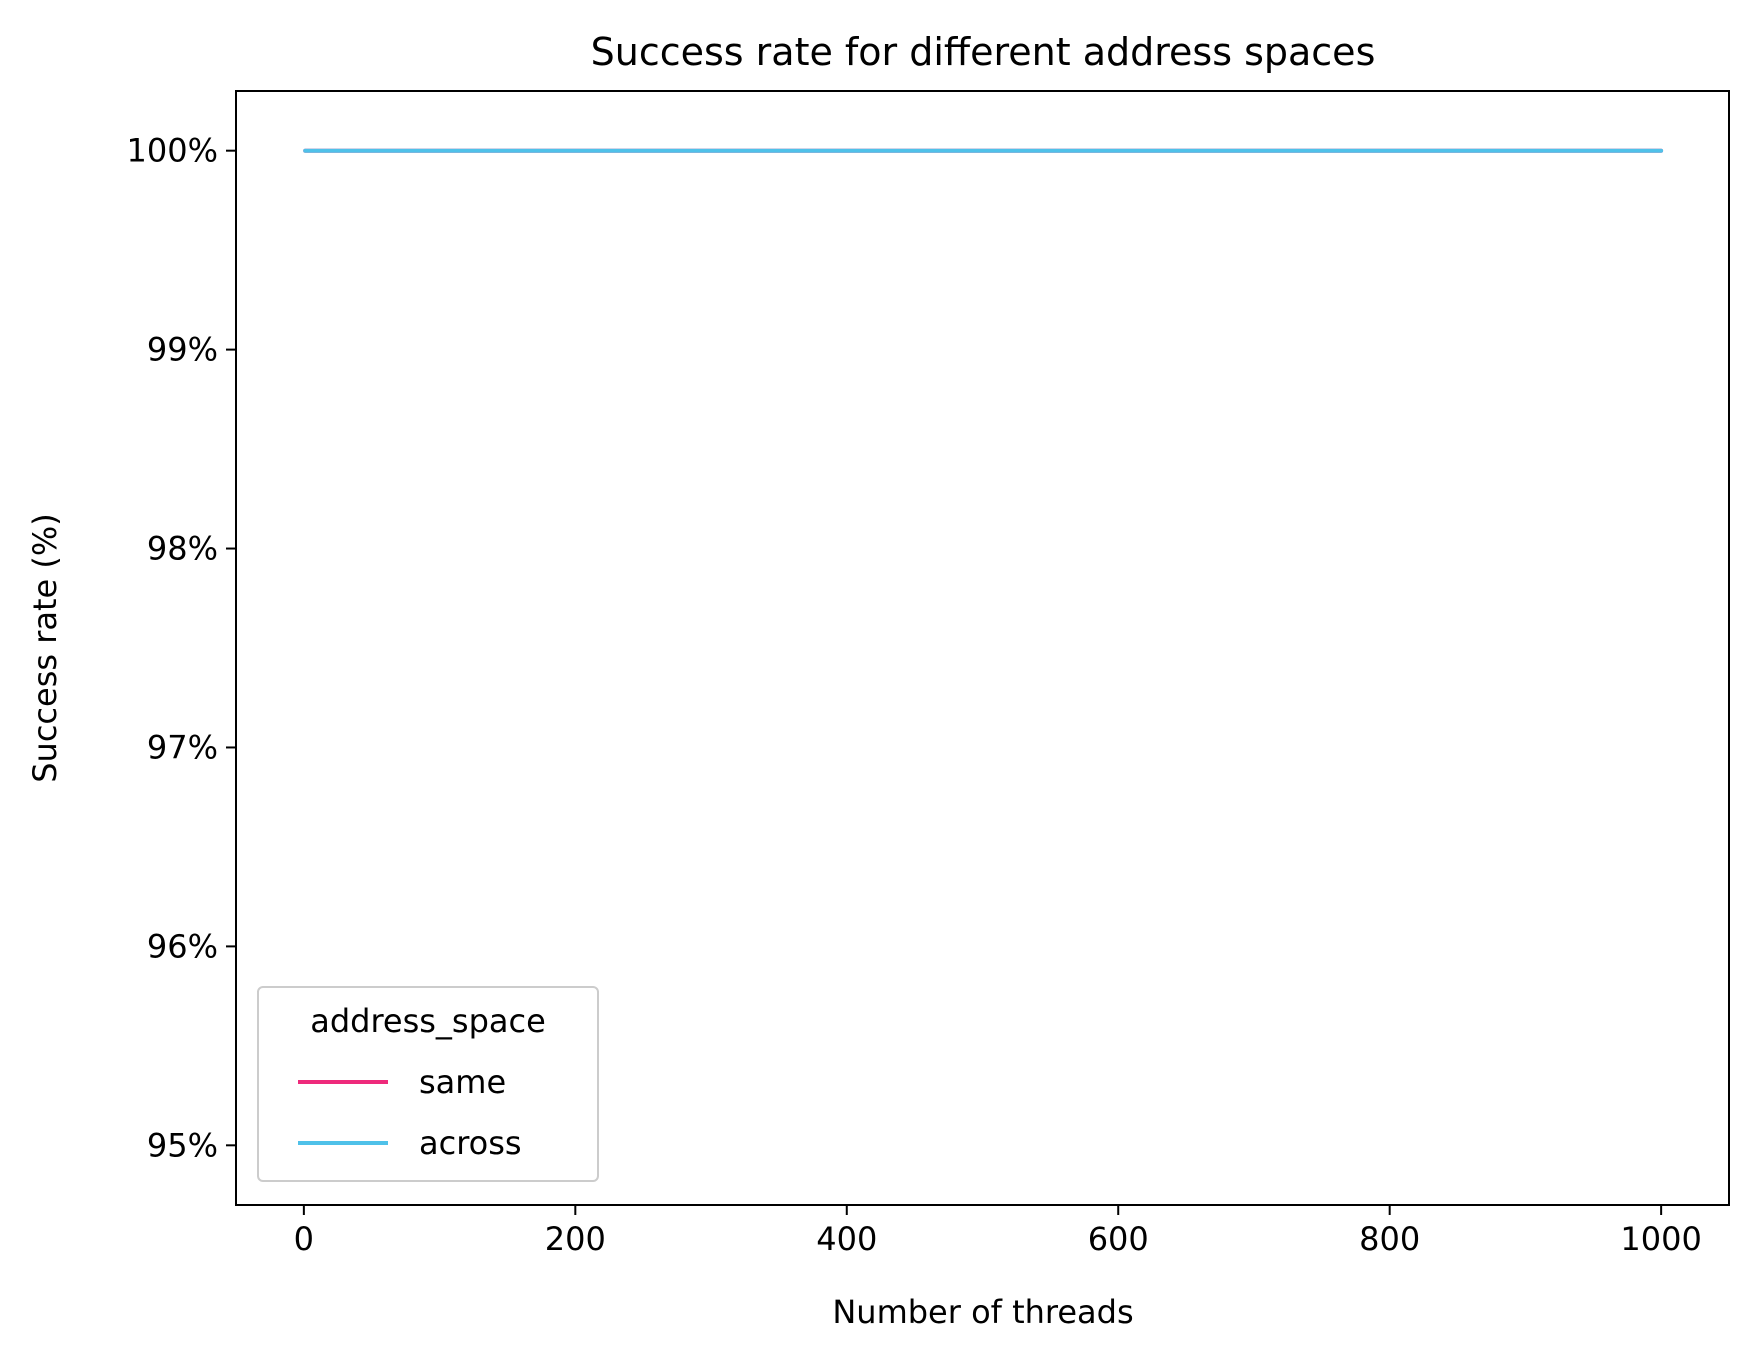  I want to click on x-tick-label: 1000, so click(1660, 1239).